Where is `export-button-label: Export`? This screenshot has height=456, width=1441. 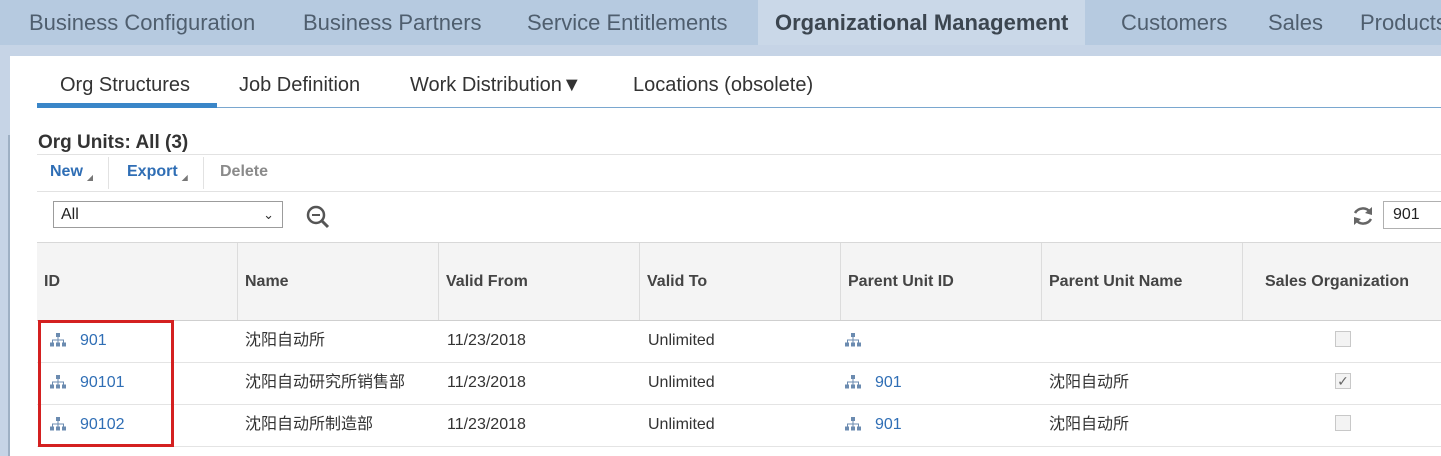 export-button-label: Export is located at coordinates (152, 171).